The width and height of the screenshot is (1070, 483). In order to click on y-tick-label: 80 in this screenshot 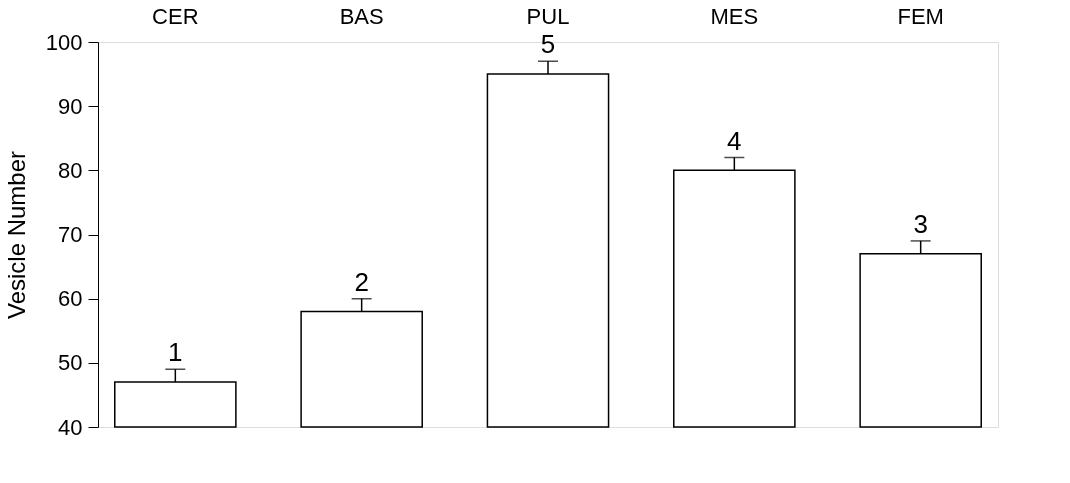, I will do `click(70, 170)`.